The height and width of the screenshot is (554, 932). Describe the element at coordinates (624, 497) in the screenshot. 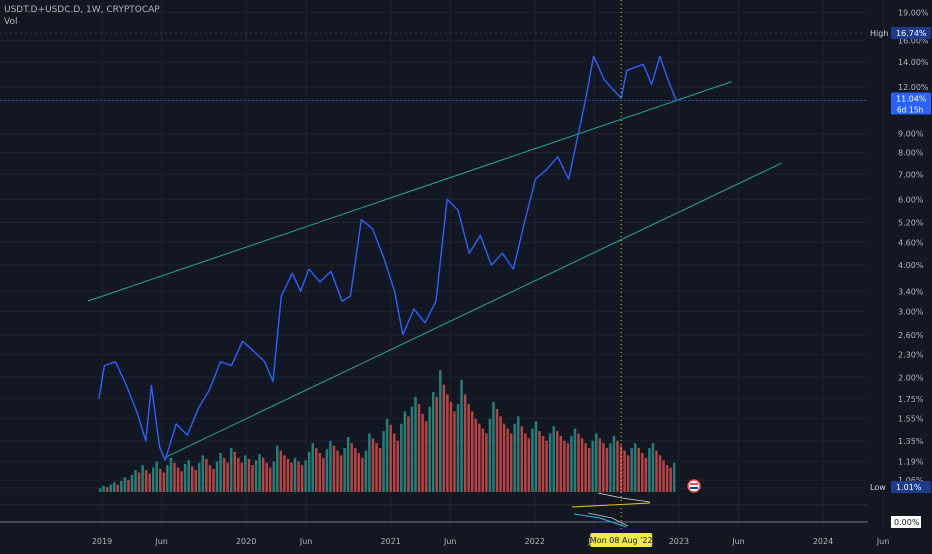

I see `sub-line-white` at that location.